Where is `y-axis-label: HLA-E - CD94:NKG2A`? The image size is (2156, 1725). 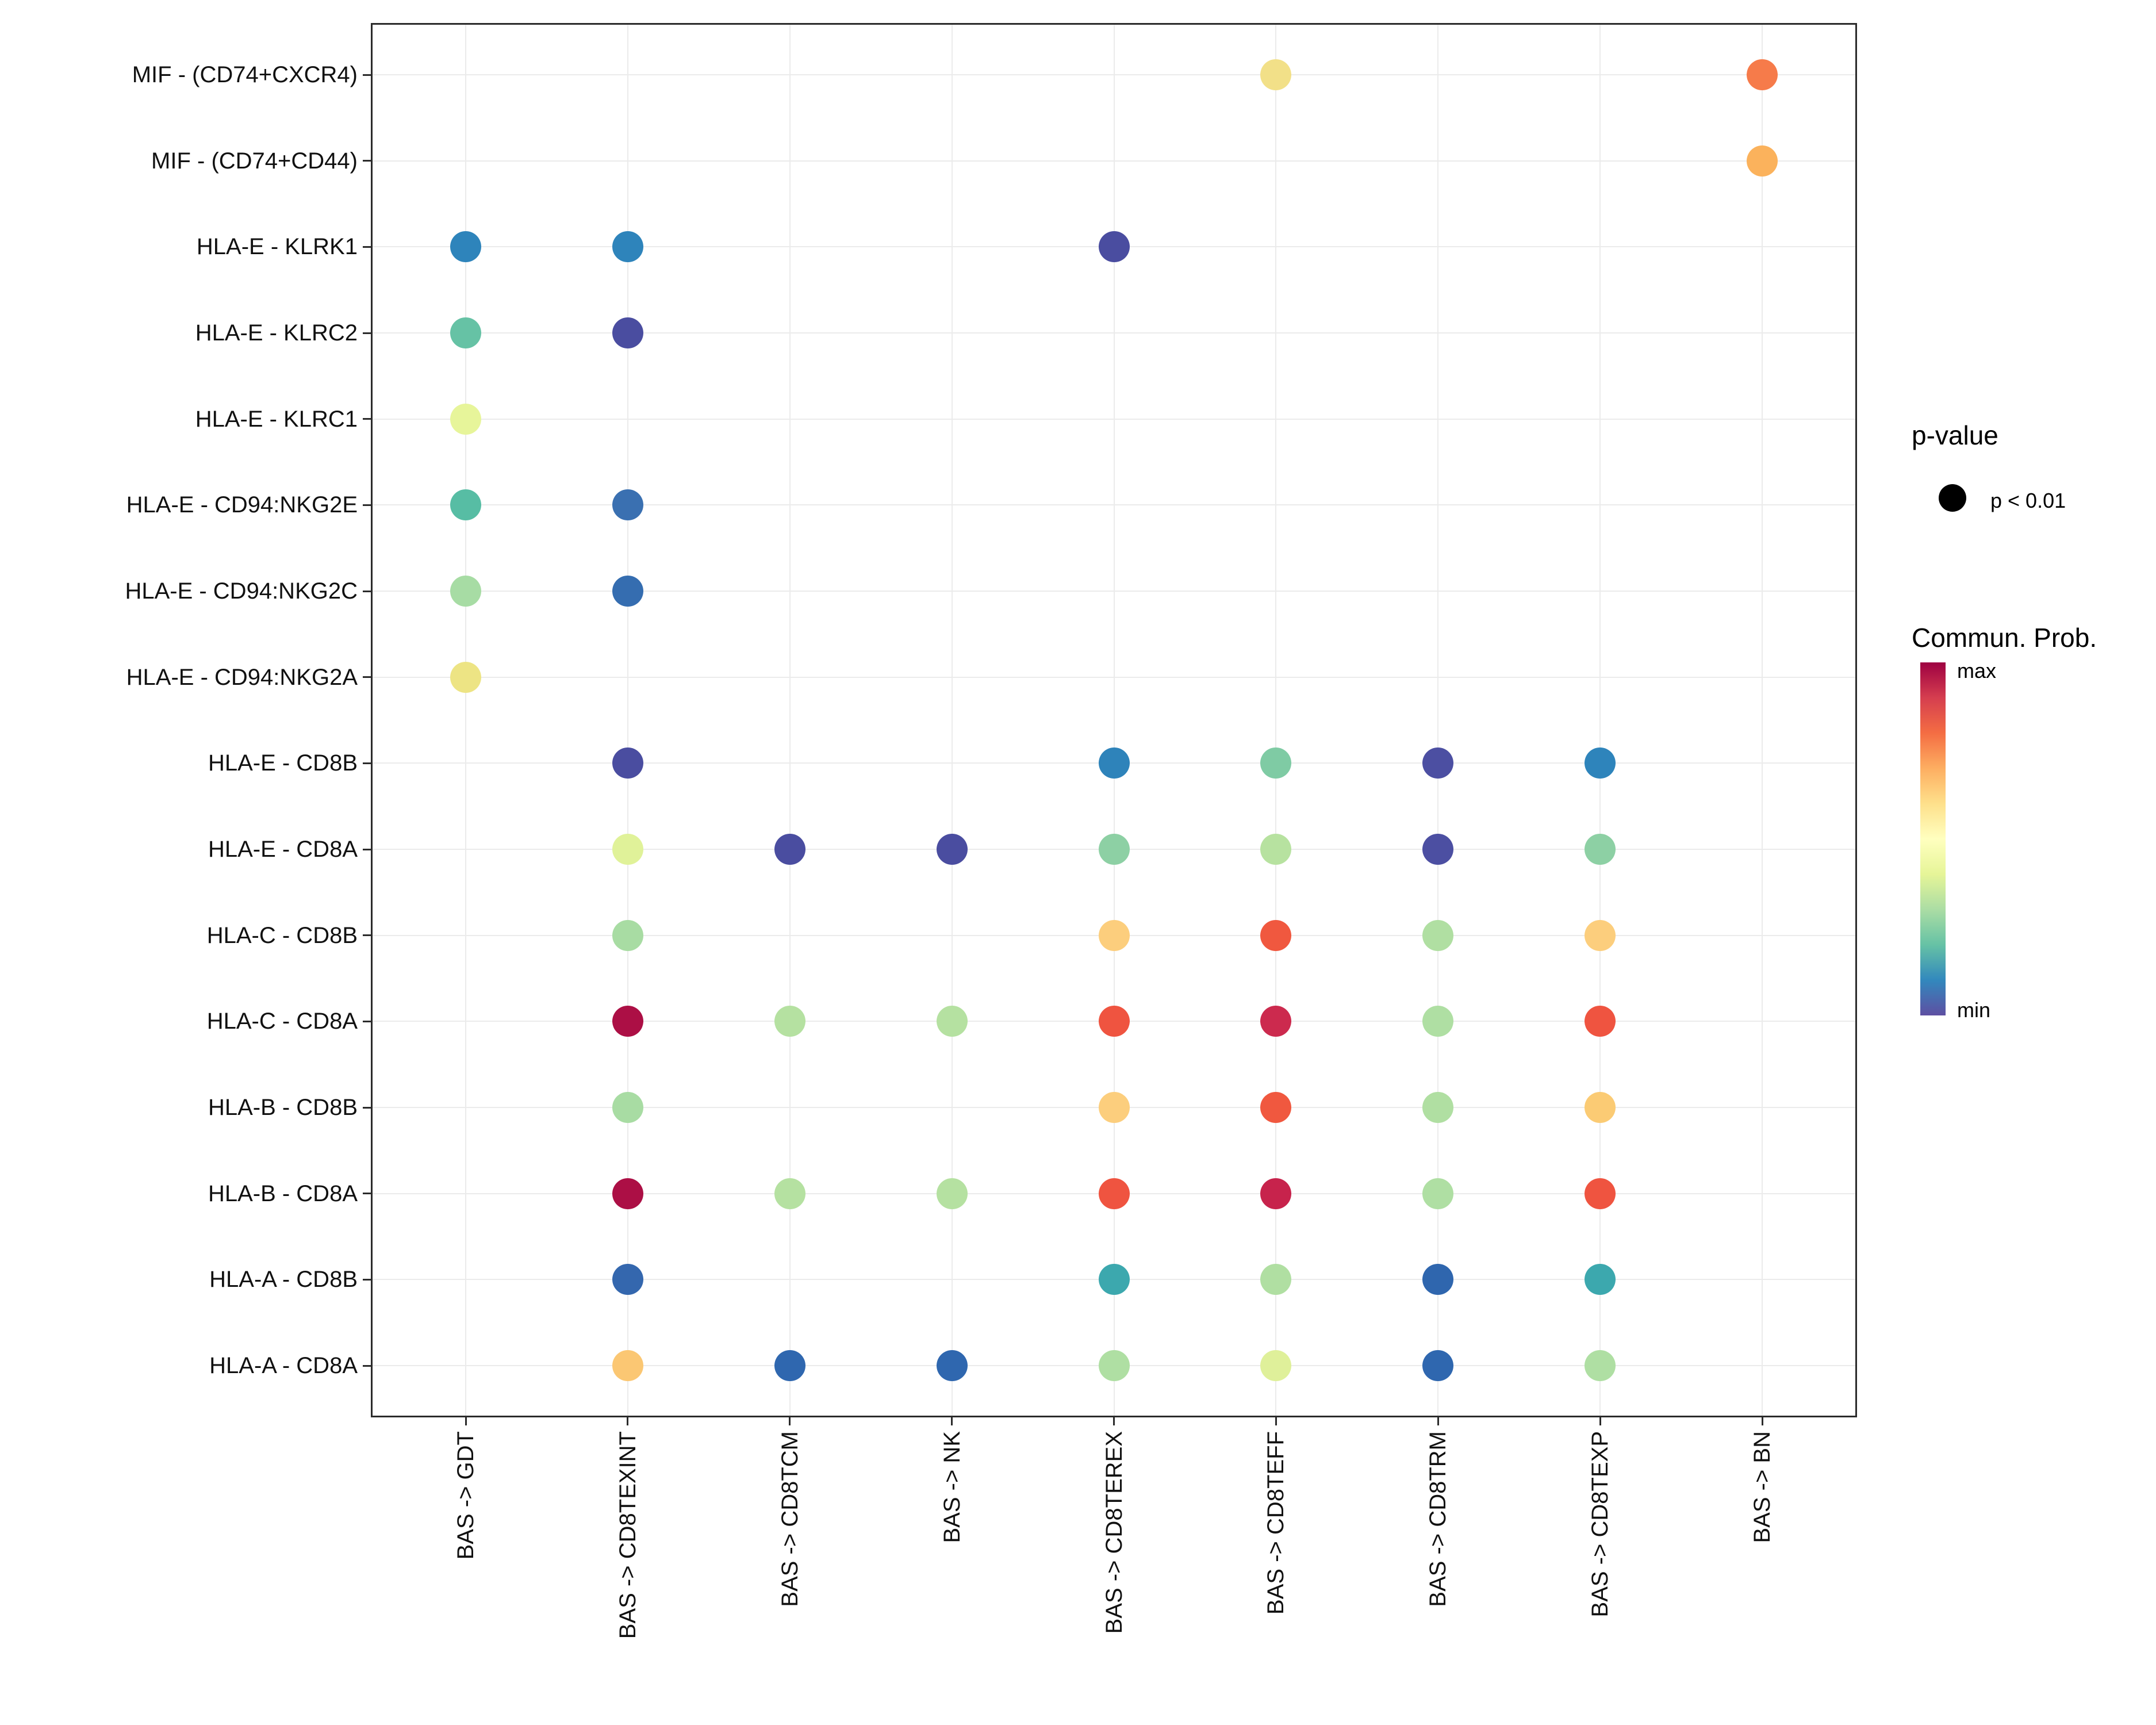 y-axis-label: HLA-E - CD94:NKG2A is located at coordinates (242, 677).